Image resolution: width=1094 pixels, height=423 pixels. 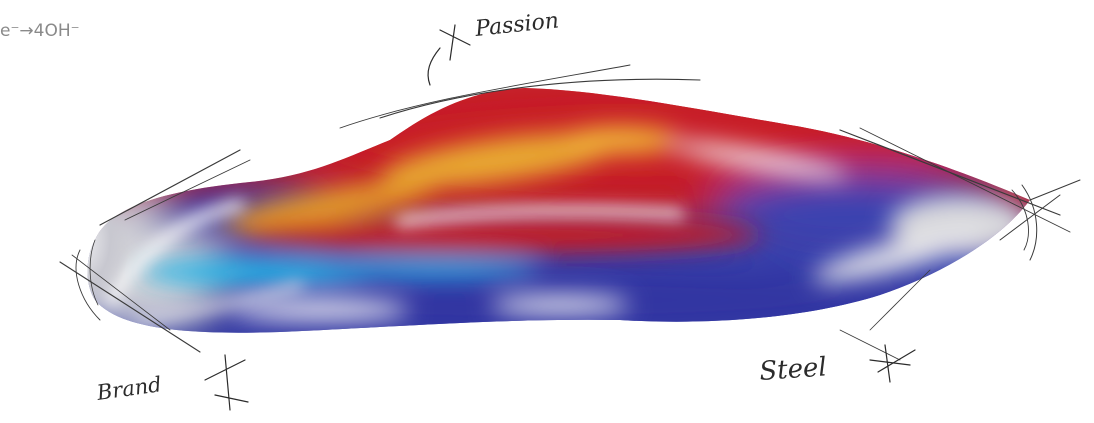 What do you see at coordinates (40, 31) in the screenshot?
I see `formula-label: e⁻→4OH⁻` at bounding box center [40, 31].